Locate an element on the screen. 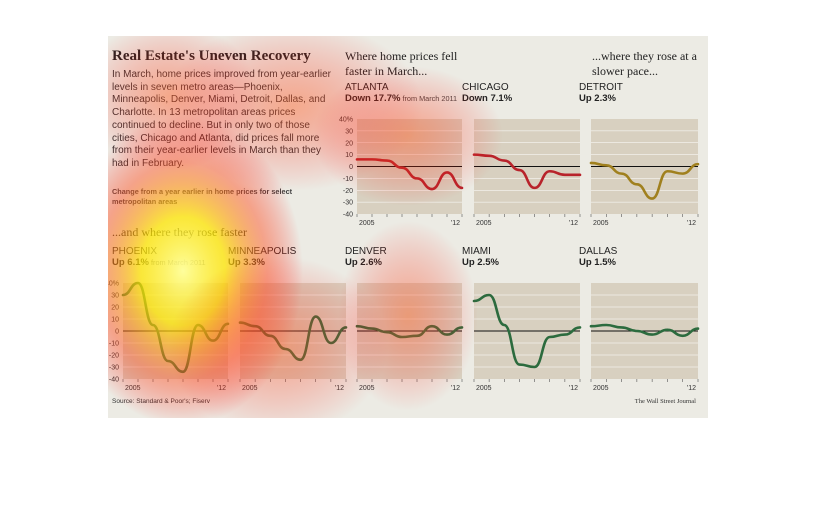 Image resolution: width=816 pixels, height=512 pixels. change-value: Up 1.5% is located at coordinates (598, 262).